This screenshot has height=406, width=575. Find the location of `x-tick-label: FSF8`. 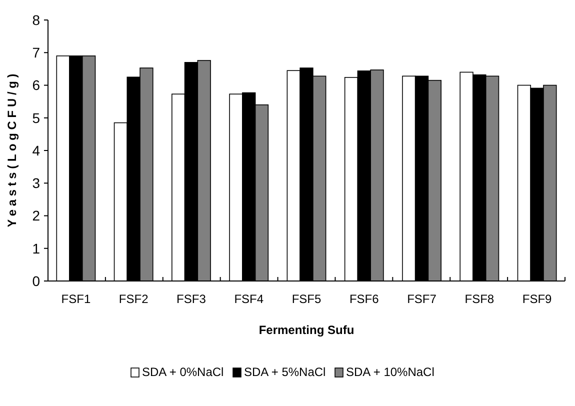

x-tick-label: FSF8 is located at coordinates (479, 299).